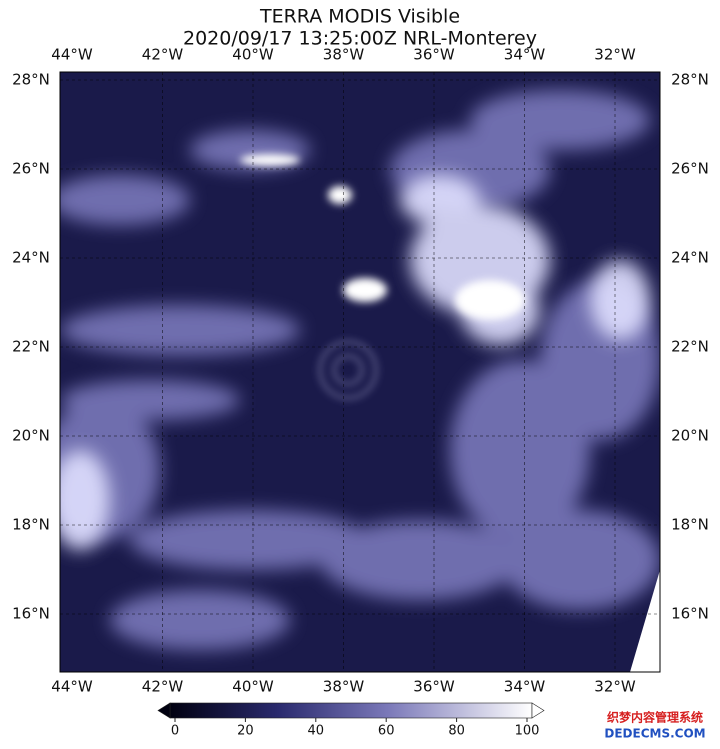  What do you see at coordinates (360, 39) in the screenshot?
I see `subtitle: 2020/09/17 13:25:00Z NRL-Monterey` at bounding box center [360, 39].